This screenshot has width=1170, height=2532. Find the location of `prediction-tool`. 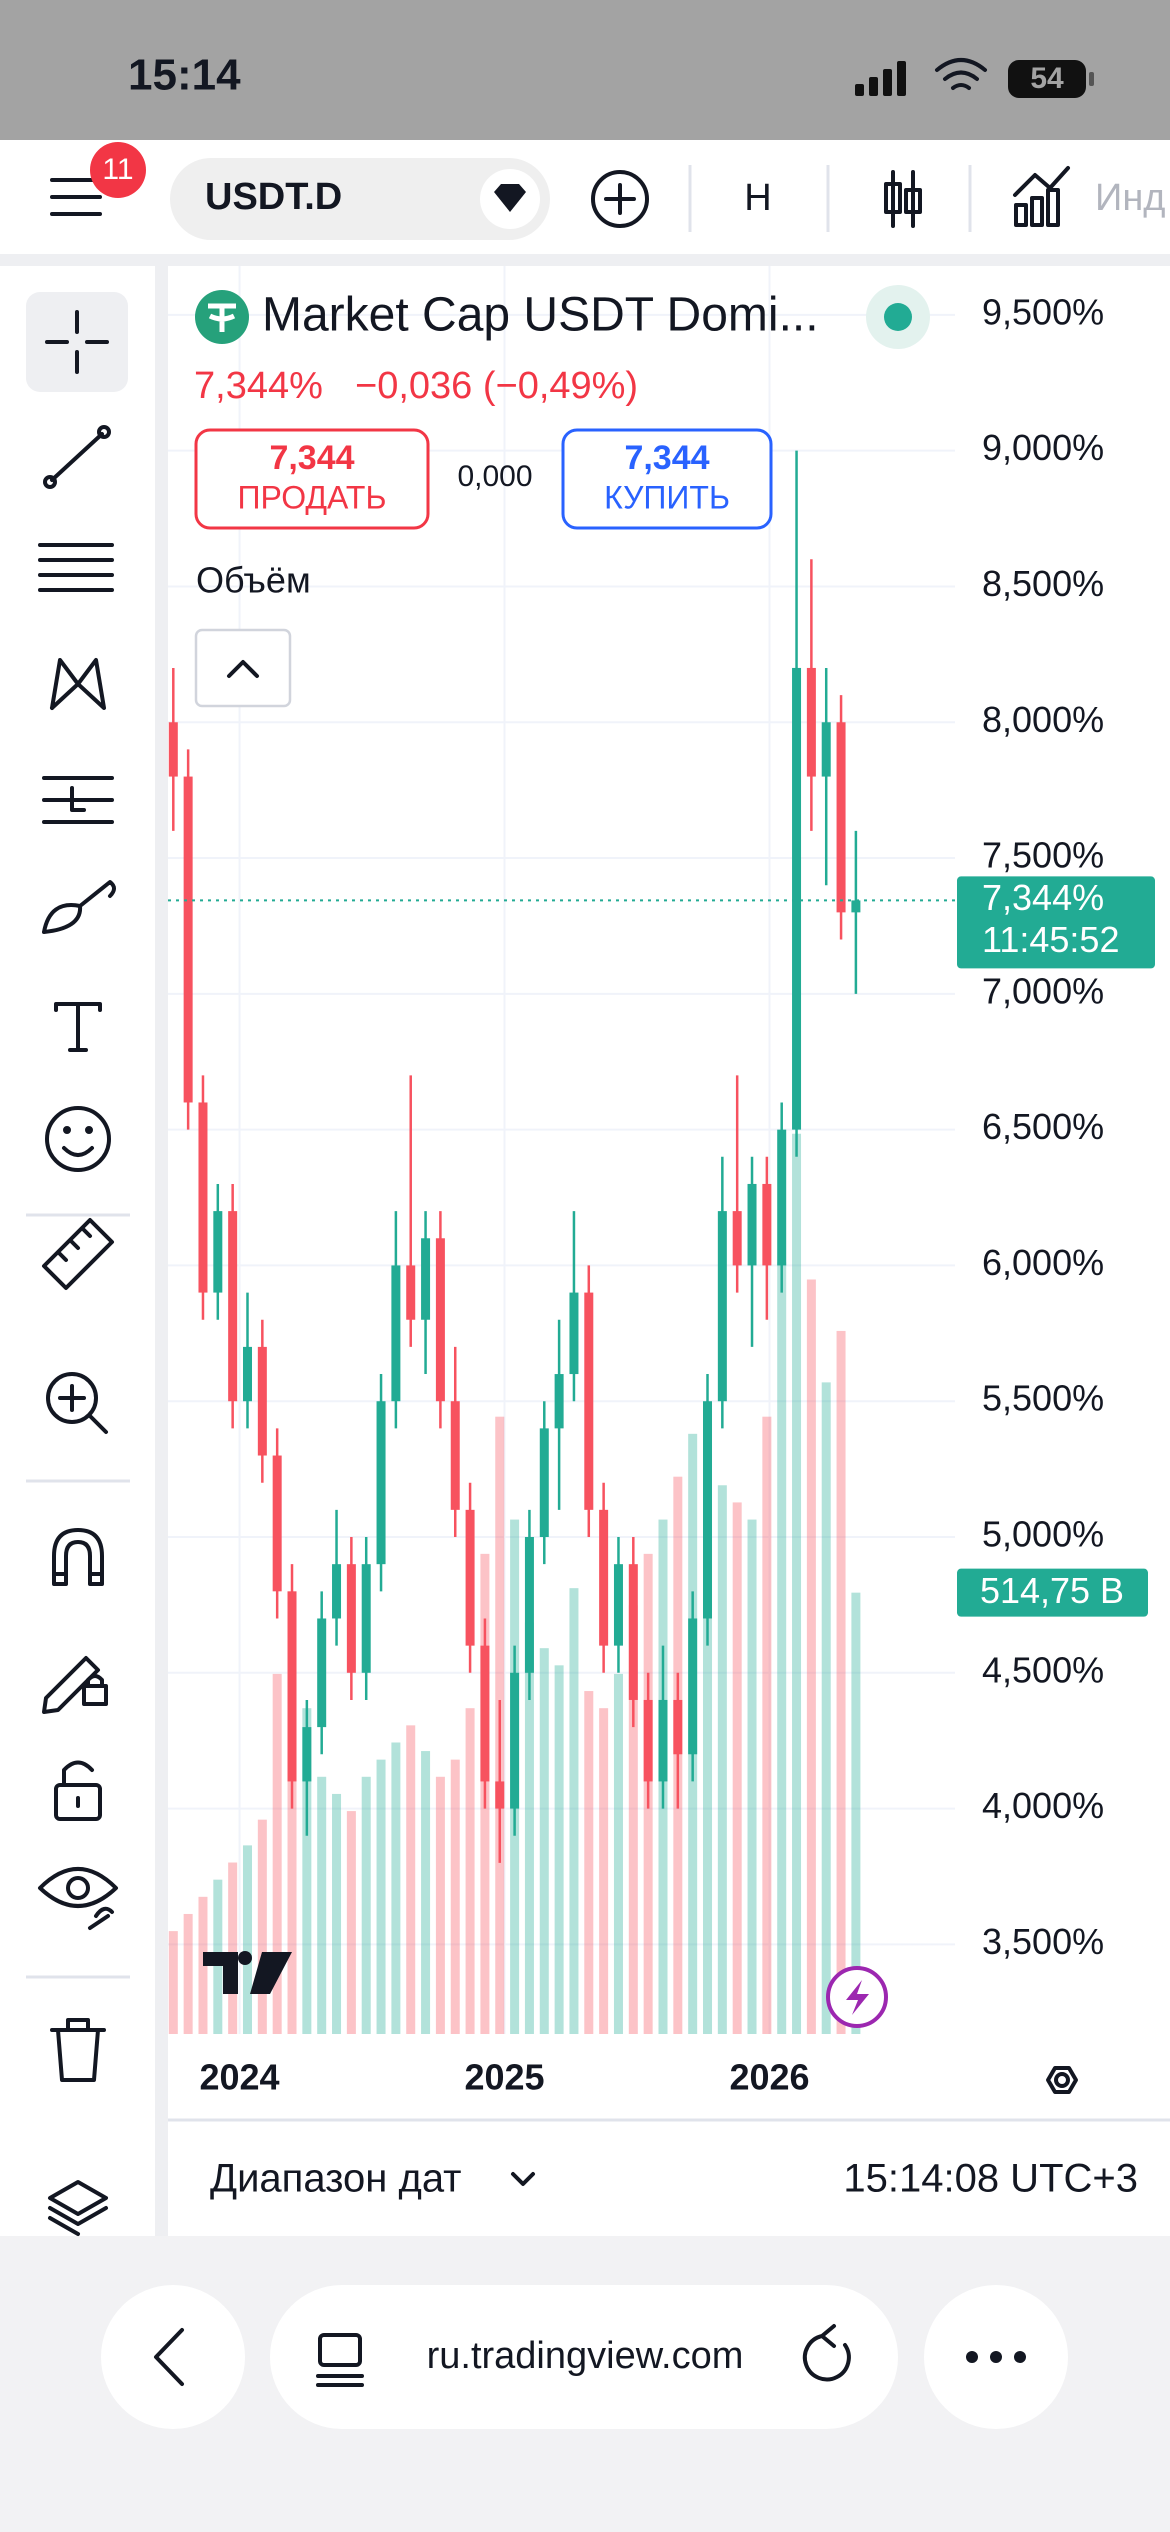

prediction-tool is located at coordinates (78, 800).